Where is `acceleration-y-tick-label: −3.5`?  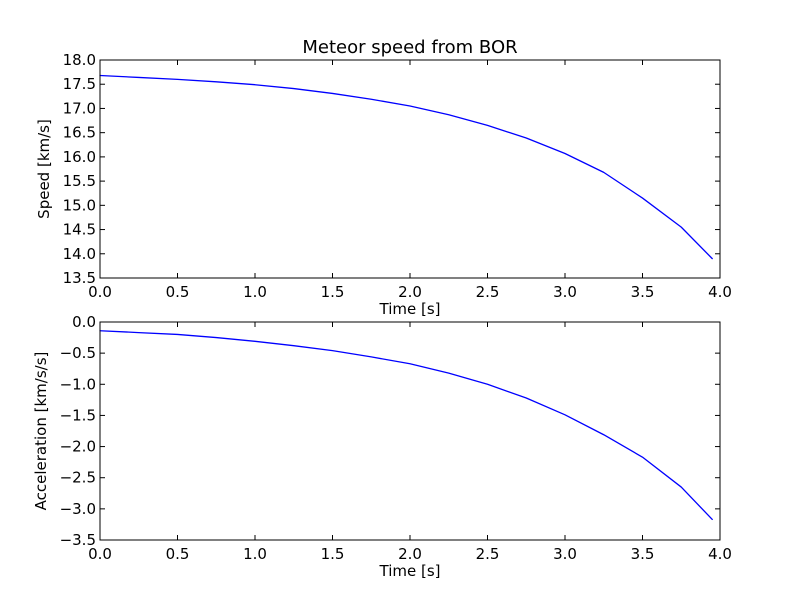
acceleration-y-tick-label: −3.5 is located at coordinates (78, 540).